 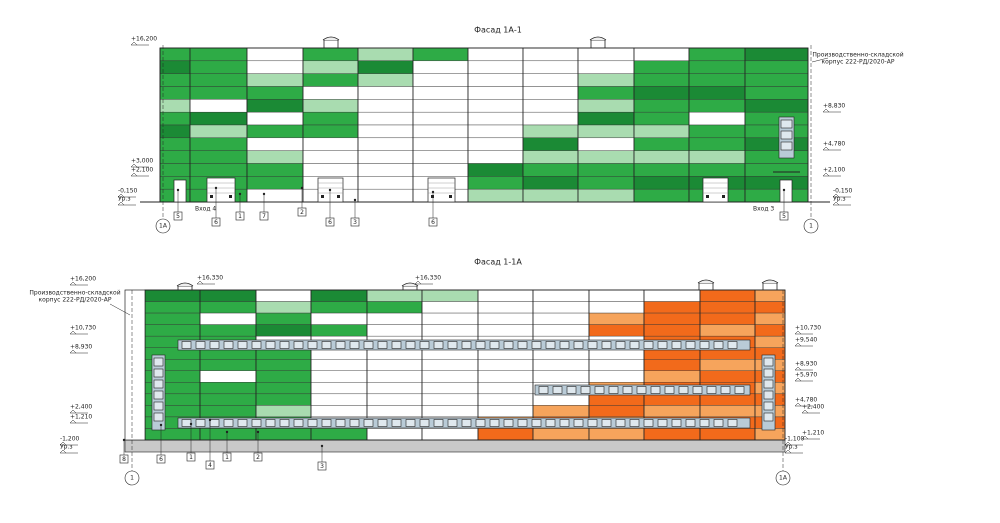 I want to click on base-strip, so click(x=455, y=446).